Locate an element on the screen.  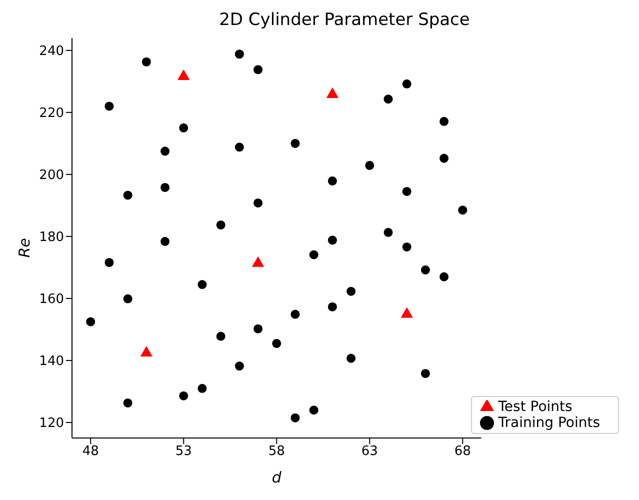
y-tick-label: 120 is located at coordinates (51, 424).